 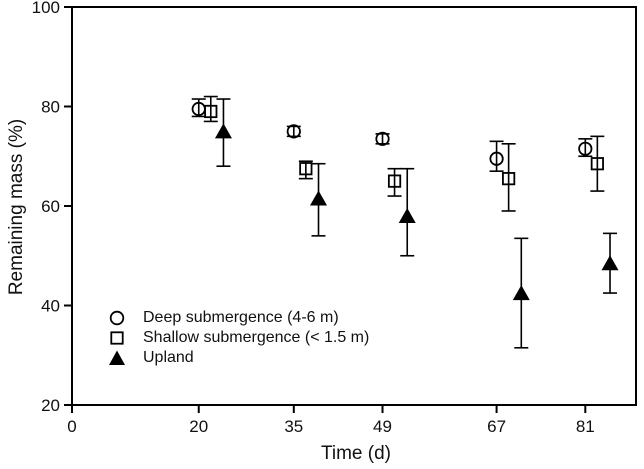 What do you see at coordinates (117, 358) in the screenshot?
I see `filled-triangle-icon` at bounding box center [117, 358].